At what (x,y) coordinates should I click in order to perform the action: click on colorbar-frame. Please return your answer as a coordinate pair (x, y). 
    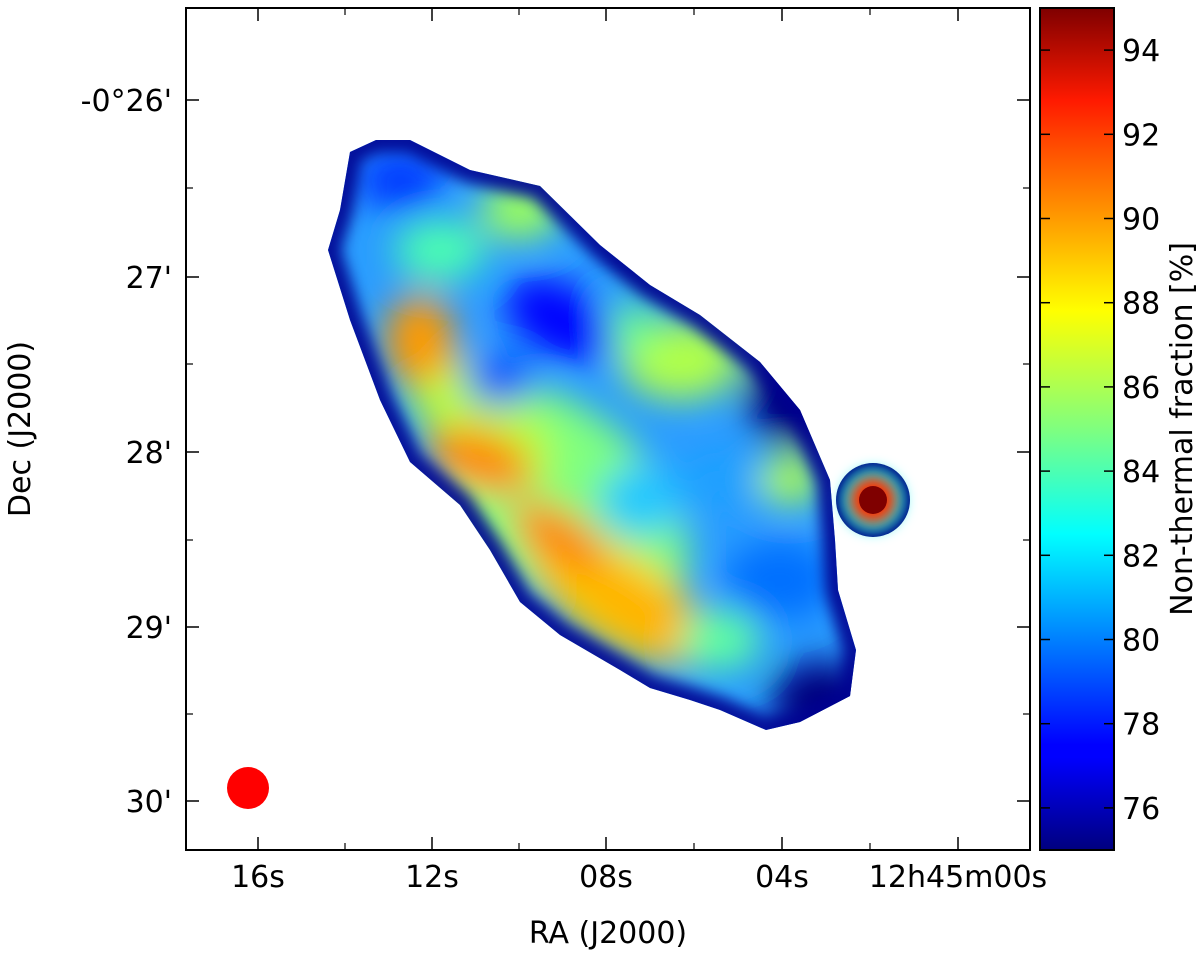
    Looking at the image, I should click on (1077, 429).